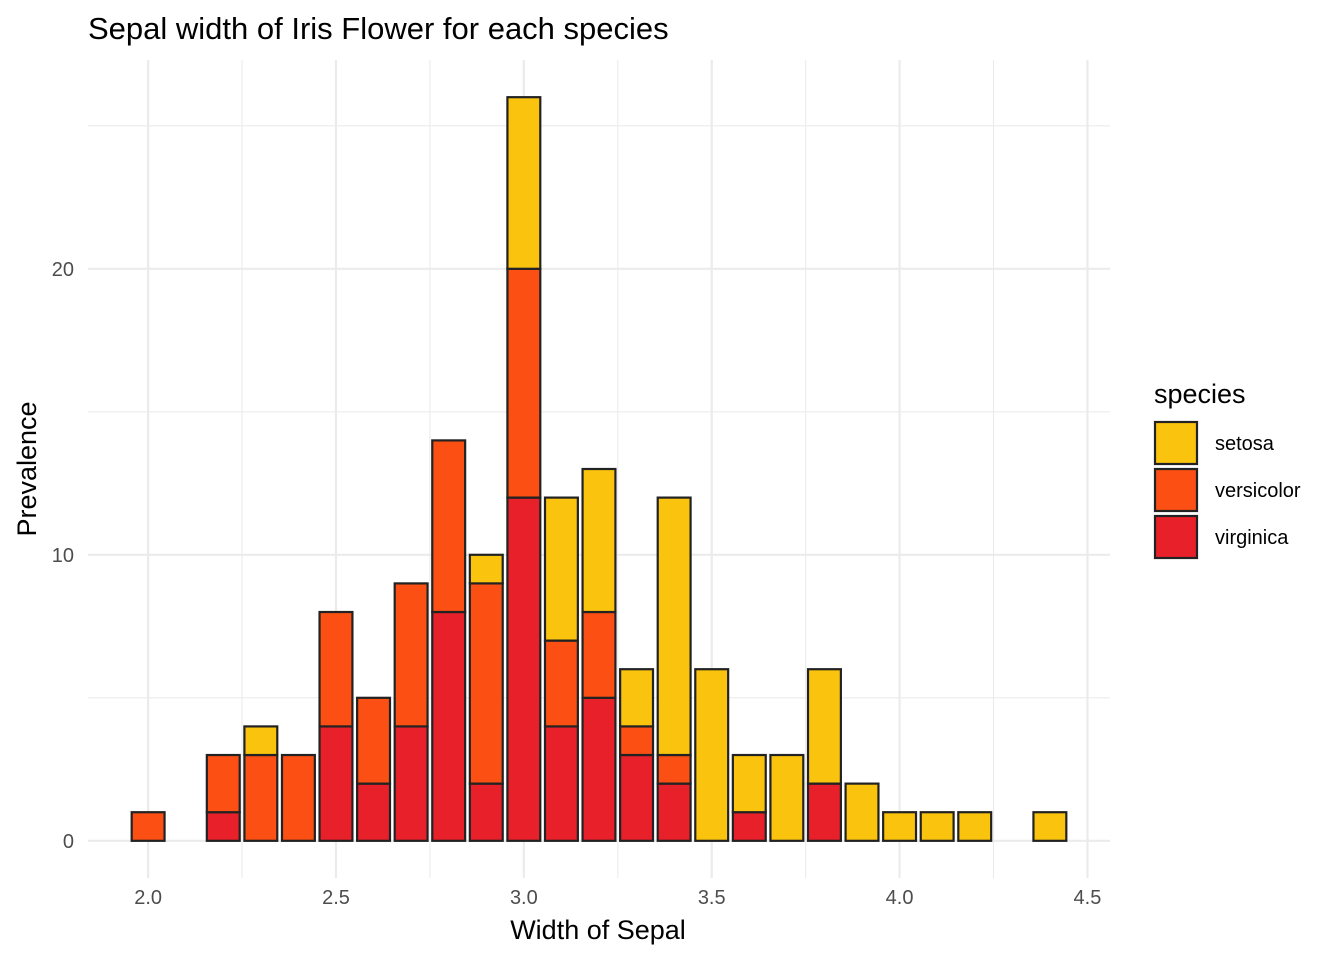  What do you see at coordinates (1200, 394) in the screenshot?
I see `legend-title: species` at bounding box center [1200, 394].